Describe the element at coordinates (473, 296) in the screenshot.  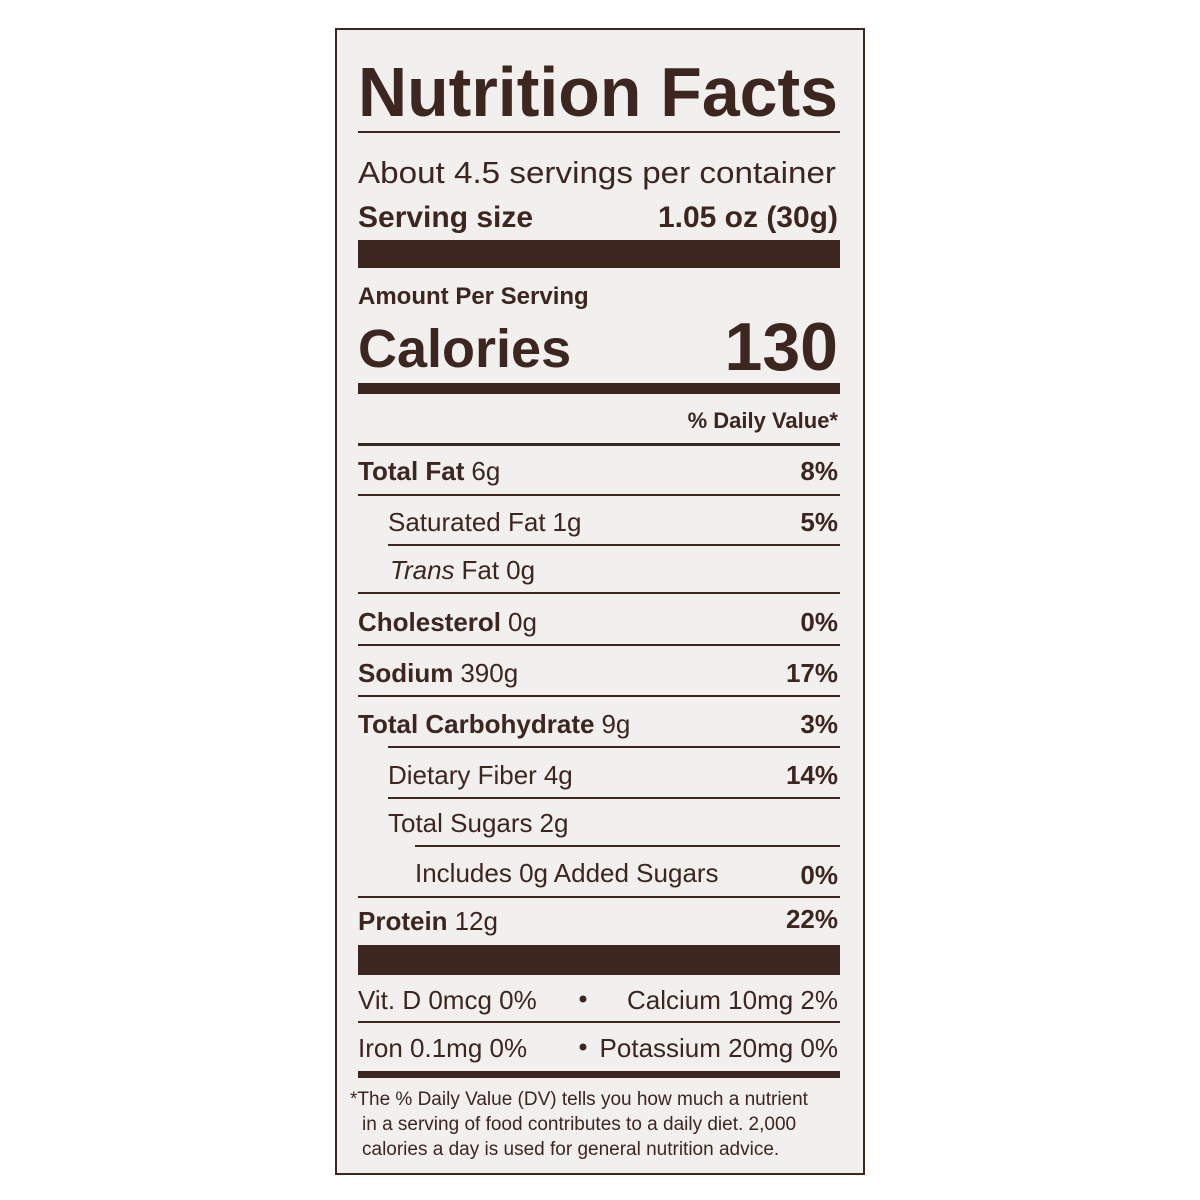
I see `amount-per-serving: Amount Per Serving` at that location.